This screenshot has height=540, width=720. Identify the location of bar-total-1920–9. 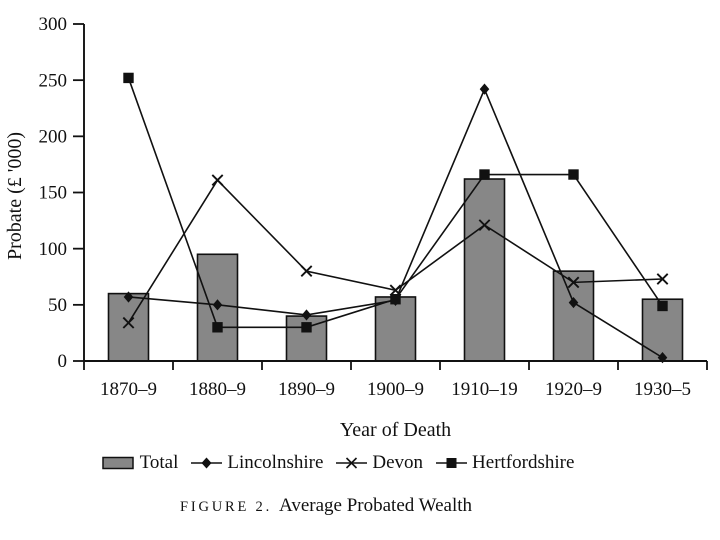
(573, 316).